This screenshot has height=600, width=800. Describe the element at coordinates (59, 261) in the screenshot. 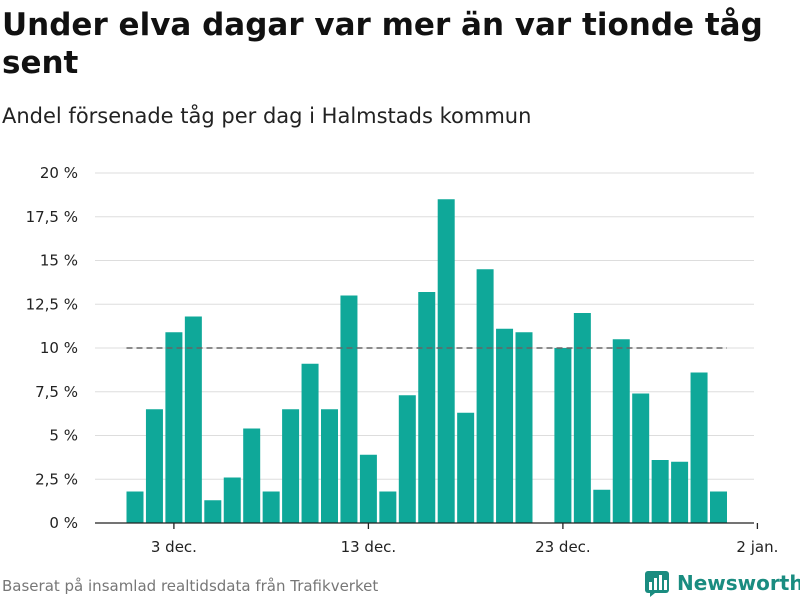

I see `y-tick-label: 15 %` at that location.